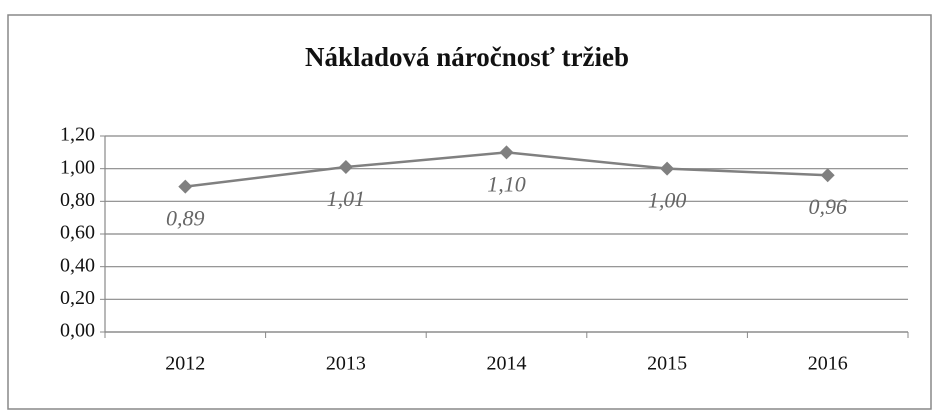 This screenshot has height=413, width=935. What do you see at coordinates (667, 200) in the screenshot?
I see `data-label: 1,00` at bounding box center [667, 200].